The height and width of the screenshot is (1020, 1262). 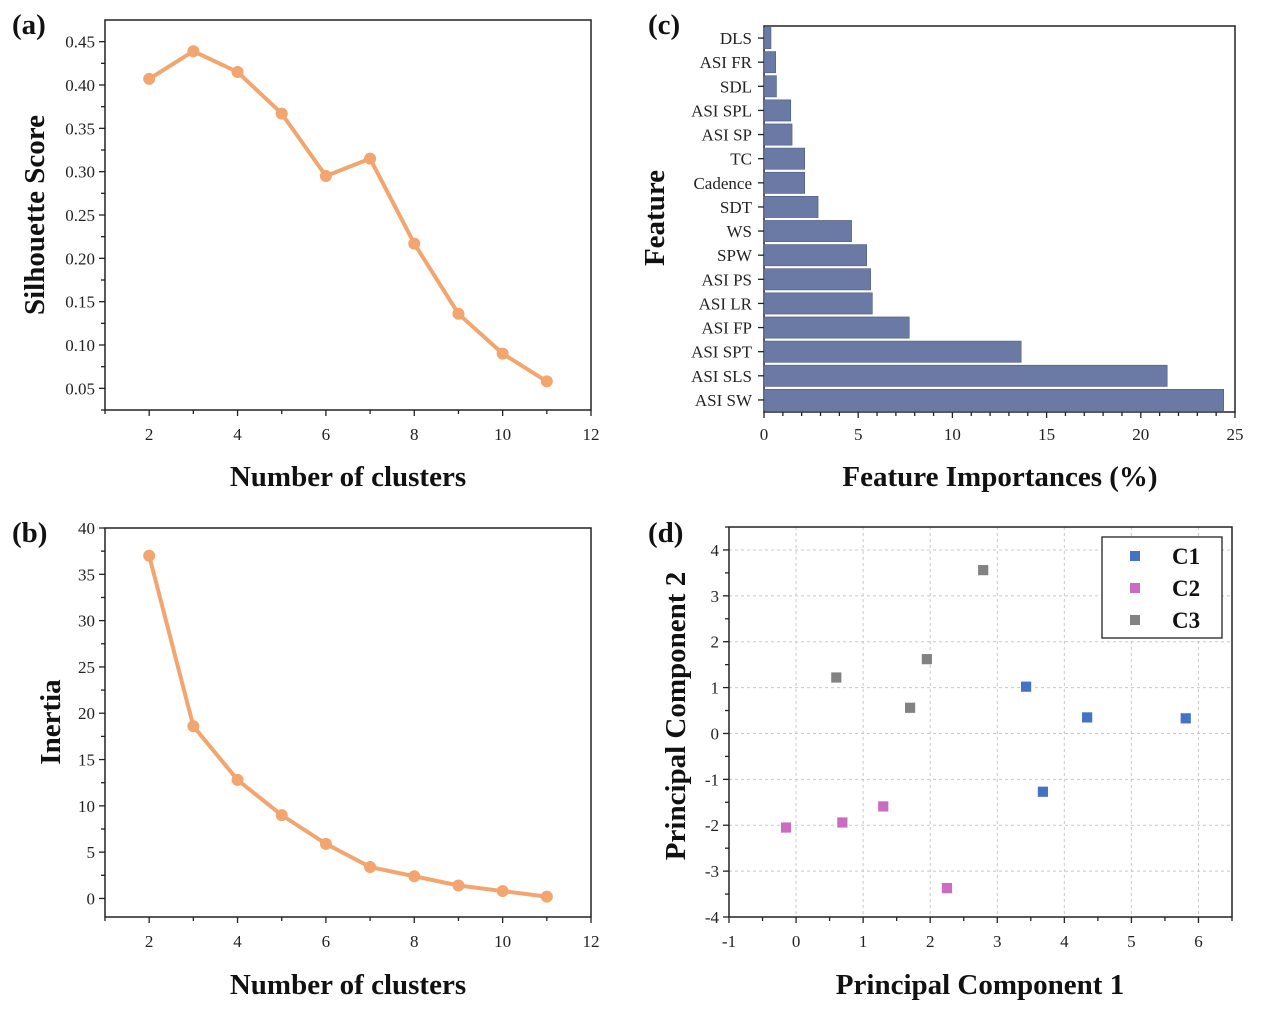 I want to click on y-tick-label: -3, so click(x=712, y=871).